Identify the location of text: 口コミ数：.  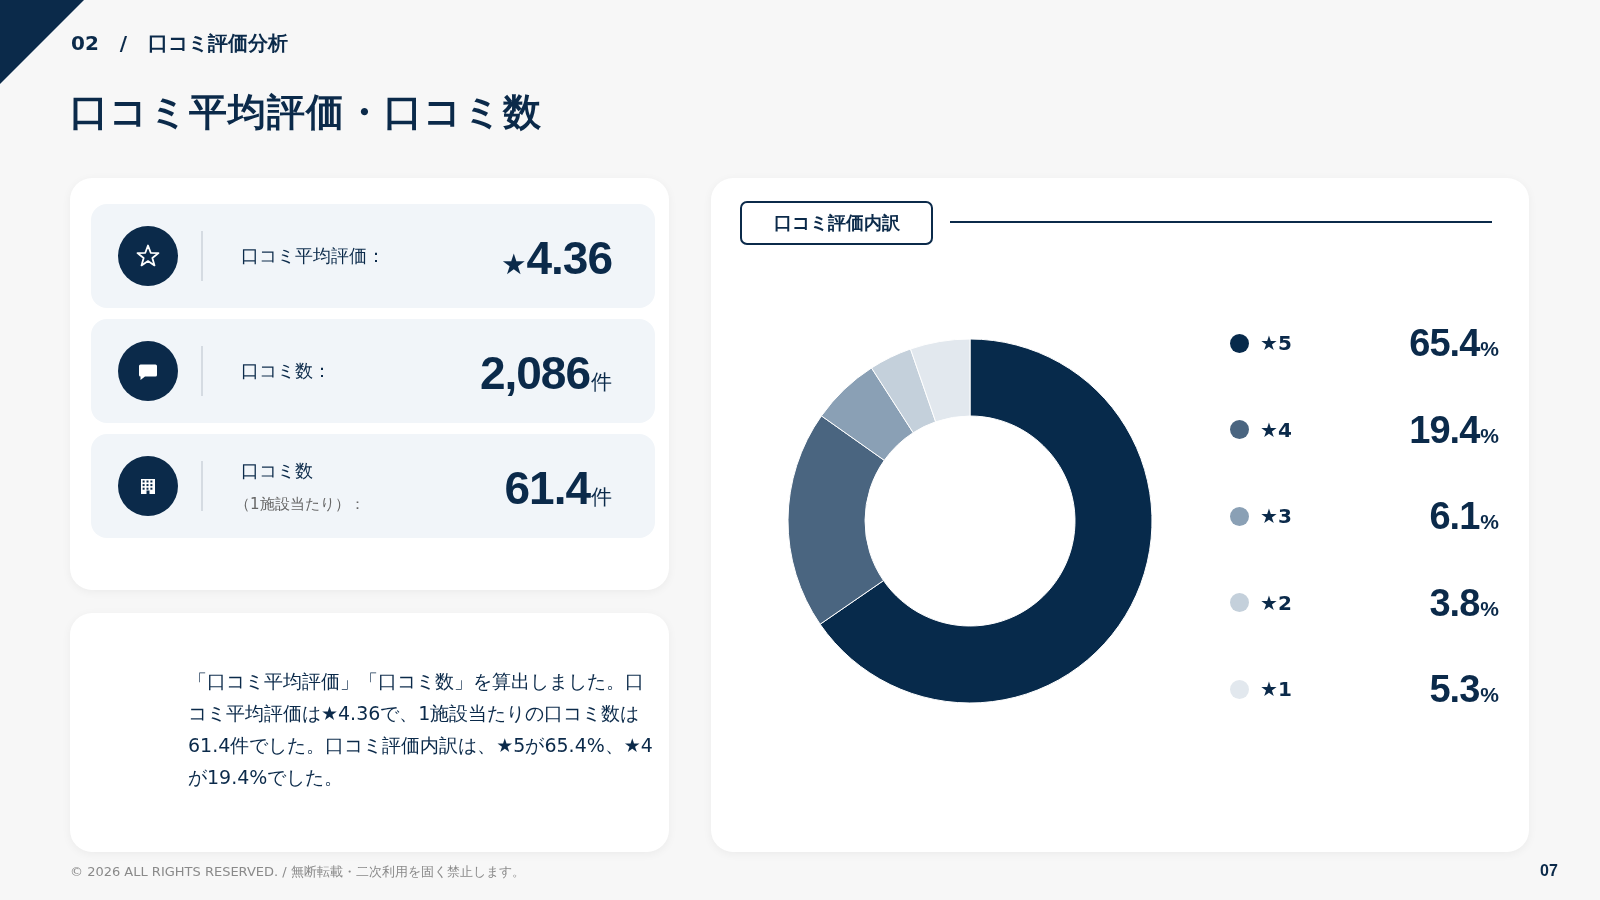
(286, 371).